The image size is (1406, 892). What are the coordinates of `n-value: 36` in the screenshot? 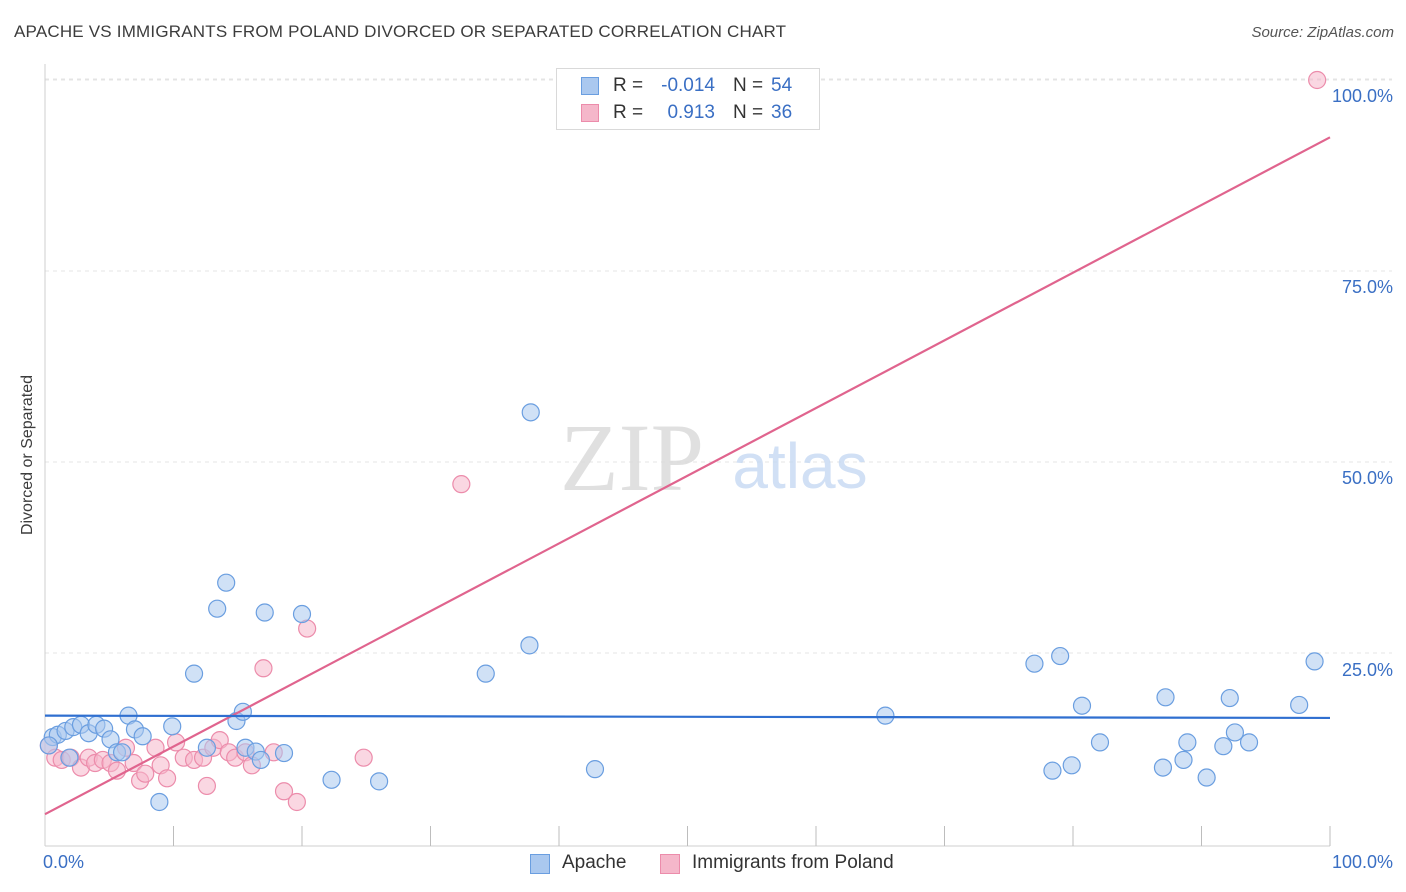 It's located at (782, 112).